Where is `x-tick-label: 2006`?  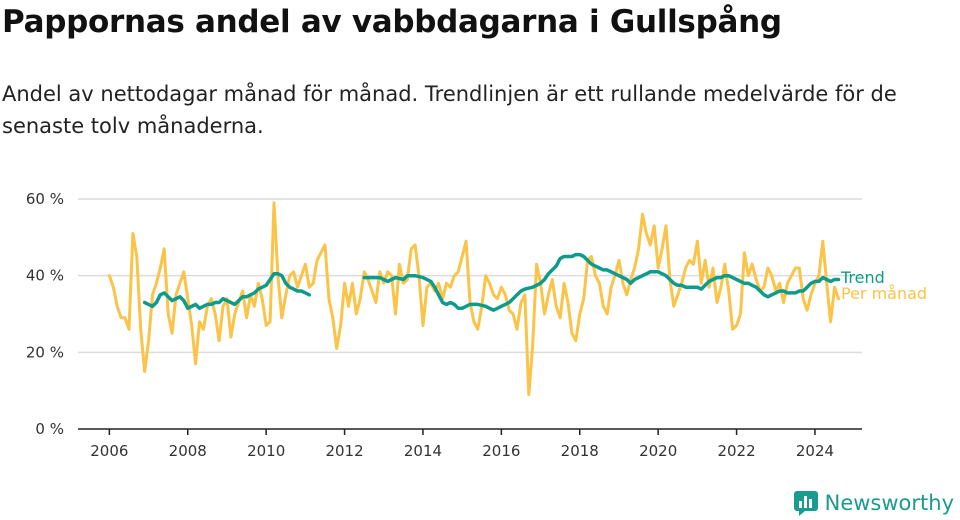 x-tick-label: 2006 is located at coordinates (109, 451).